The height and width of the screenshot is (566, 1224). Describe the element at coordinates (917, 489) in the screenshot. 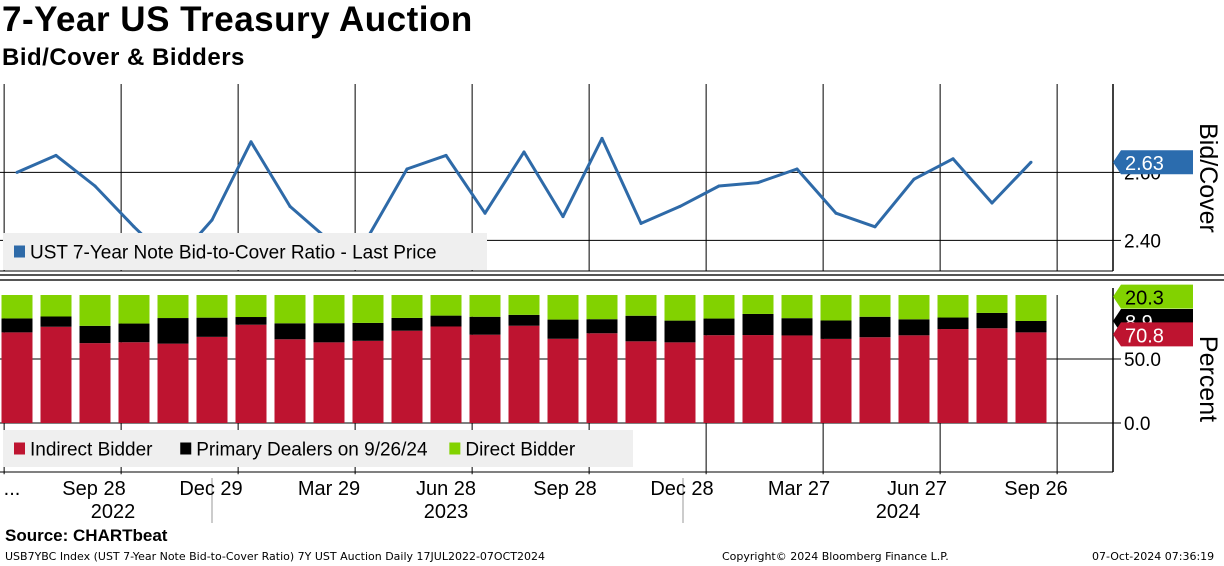

I see `x-tick-label: Jun 27` at that location.